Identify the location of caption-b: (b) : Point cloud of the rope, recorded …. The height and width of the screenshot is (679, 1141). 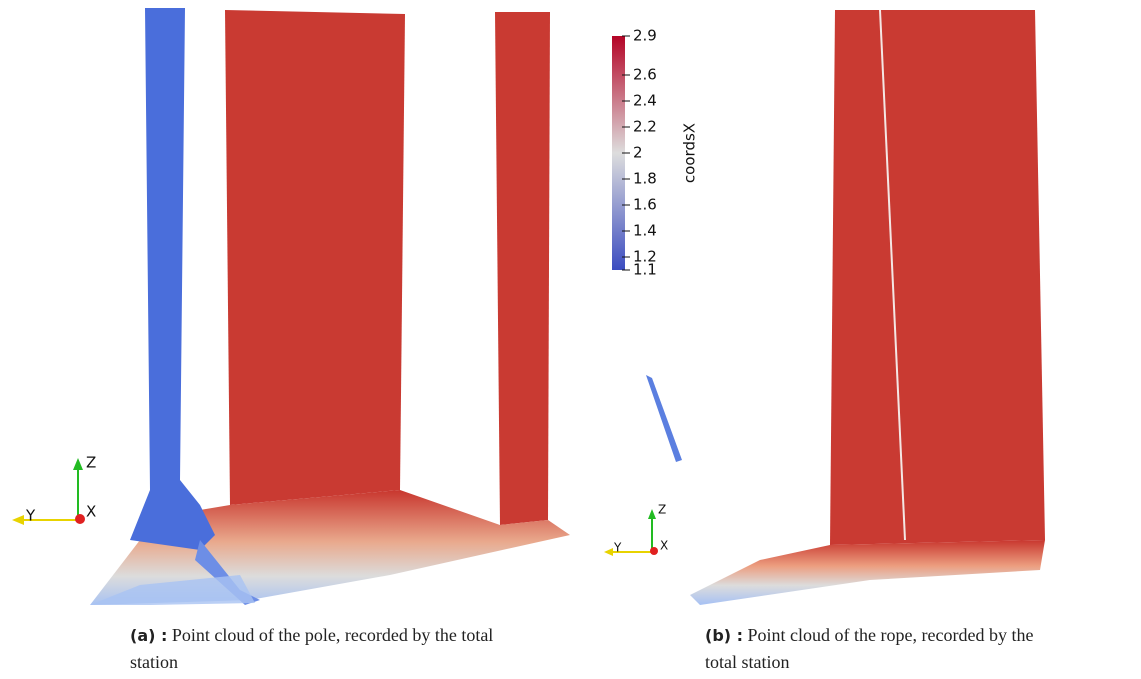
(885, 648).